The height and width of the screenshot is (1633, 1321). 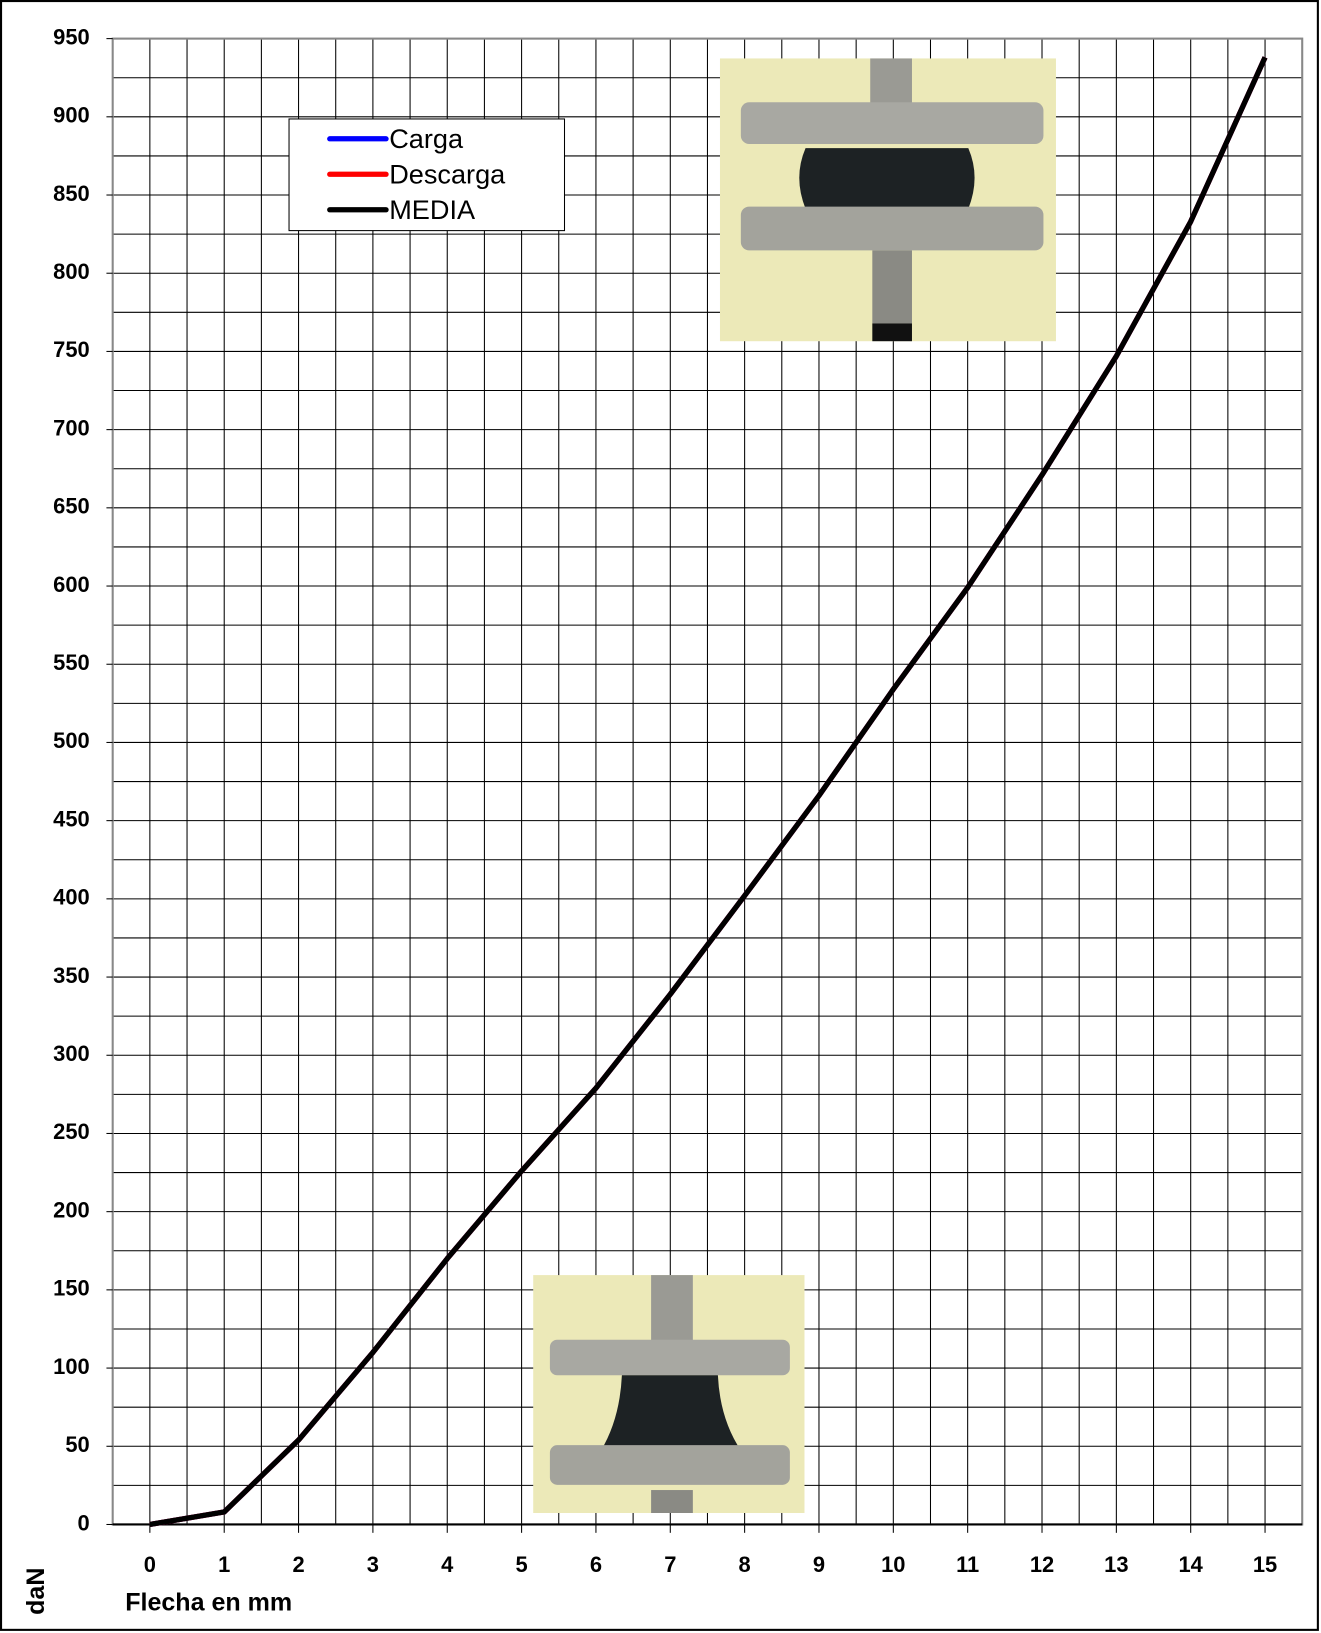 I want to click on y-tick-label: 700, so click(x=71, y=427).